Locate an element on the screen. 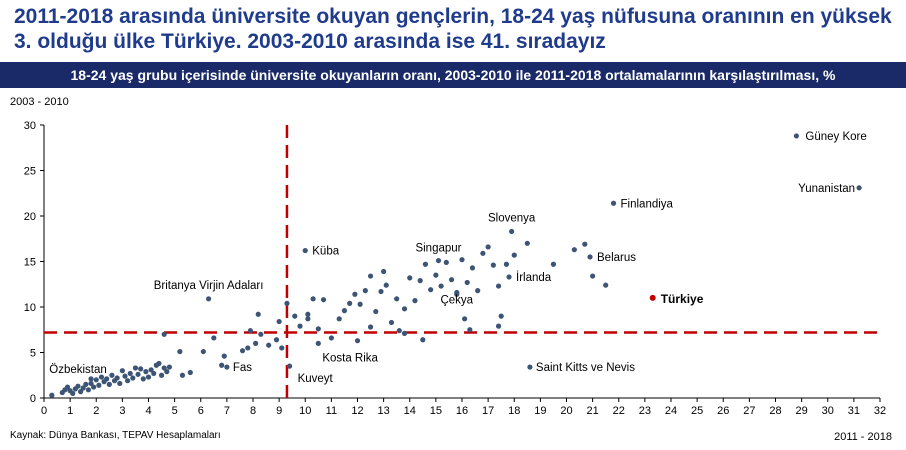 This screenshot has height=450, width=906. x-tick-label: 6 is located at coordinates (201, 411).